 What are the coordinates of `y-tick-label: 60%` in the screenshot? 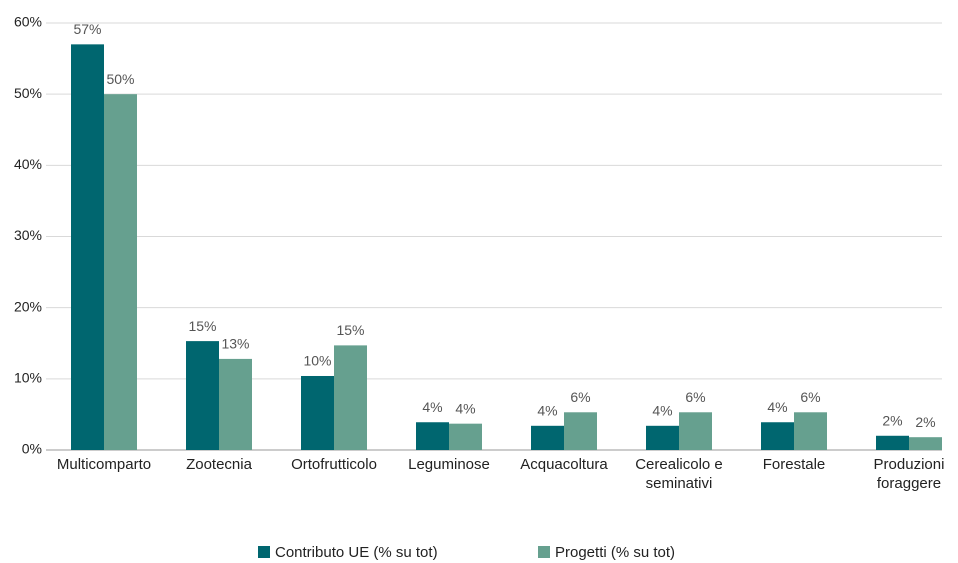 It's located at (28, 22).